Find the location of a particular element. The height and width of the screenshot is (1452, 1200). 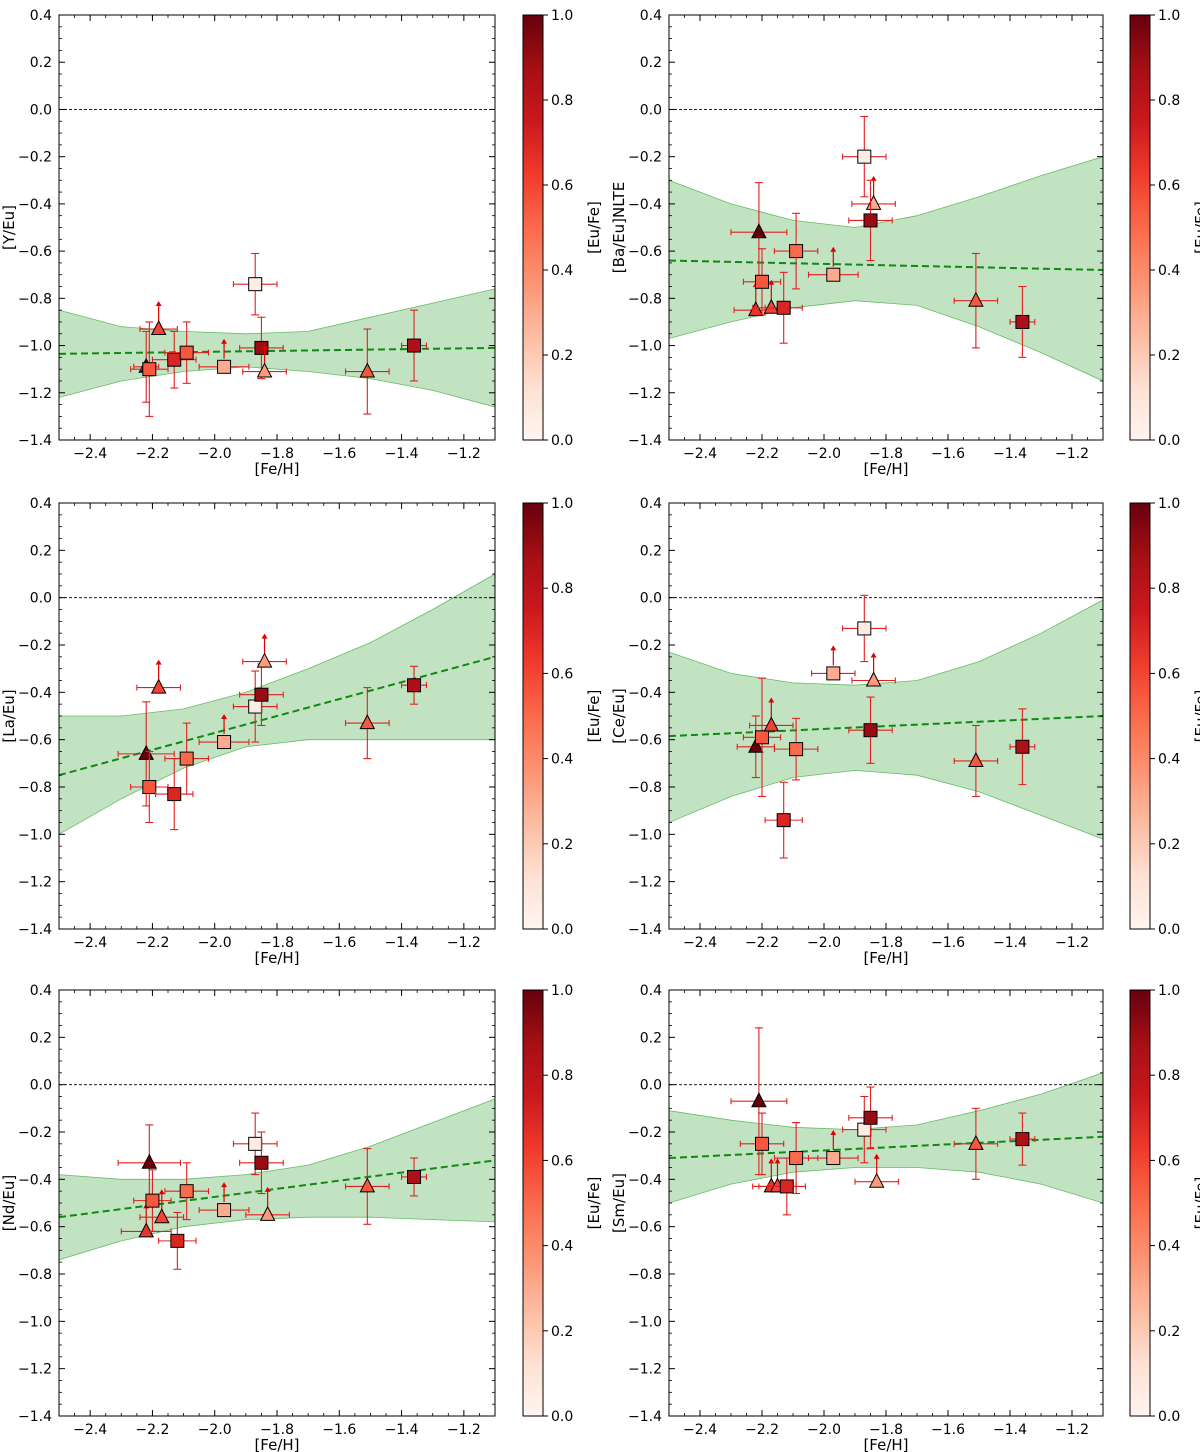

y-tick-label: −0.6 is located at coordinates (645, 741).